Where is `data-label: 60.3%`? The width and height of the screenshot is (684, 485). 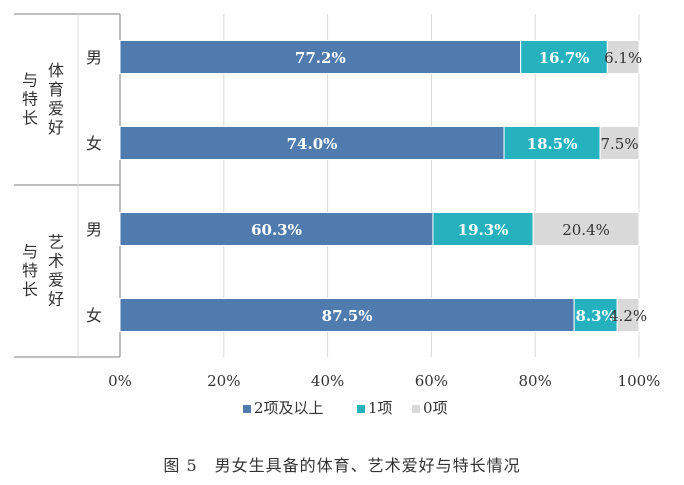
data-label: 60.3% is located at coordinates (276, 230).